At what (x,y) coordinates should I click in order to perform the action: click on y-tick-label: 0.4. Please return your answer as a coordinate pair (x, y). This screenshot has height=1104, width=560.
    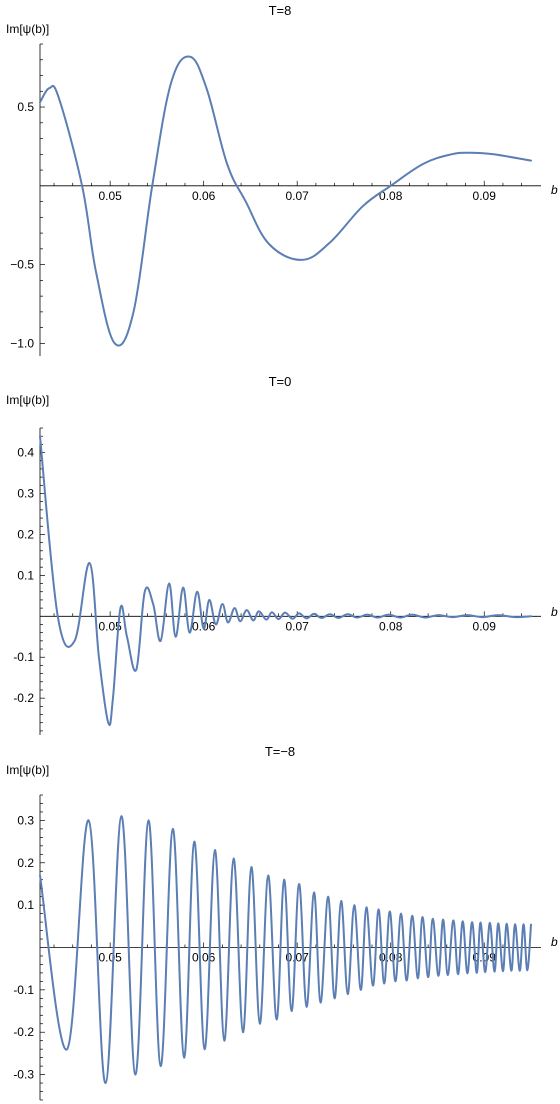
    Looking at the image, I should click on (25, 453).